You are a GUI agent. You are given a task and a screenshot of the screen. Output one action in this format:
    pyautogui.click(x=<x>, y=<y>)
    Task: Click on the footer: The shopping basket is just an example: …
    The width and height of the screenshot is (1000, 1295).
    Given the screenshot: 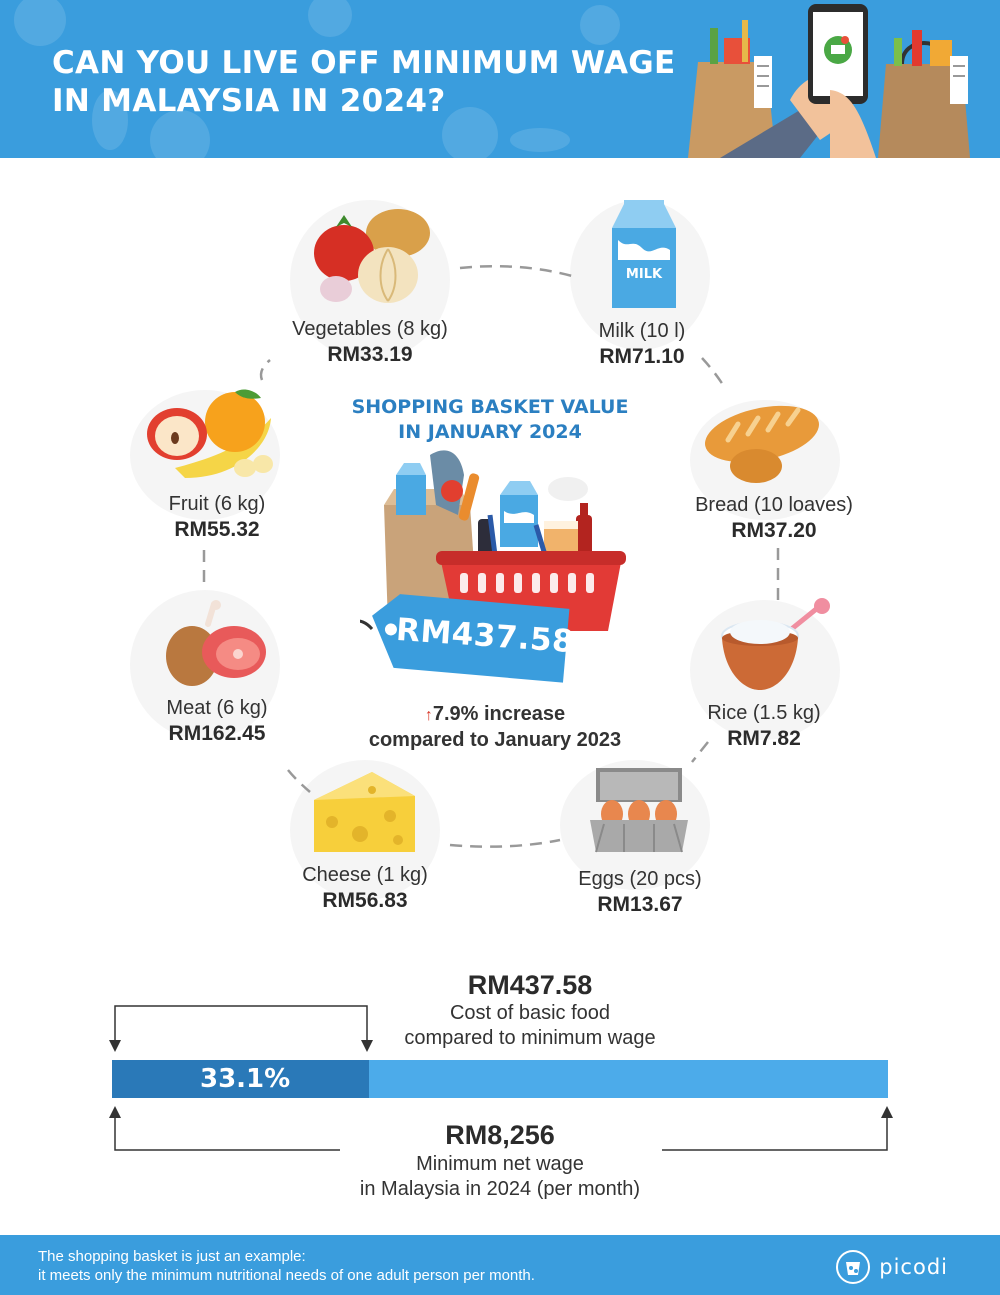 What is the action you would take?
    pyautogui.click(x=500, y=1265)
    